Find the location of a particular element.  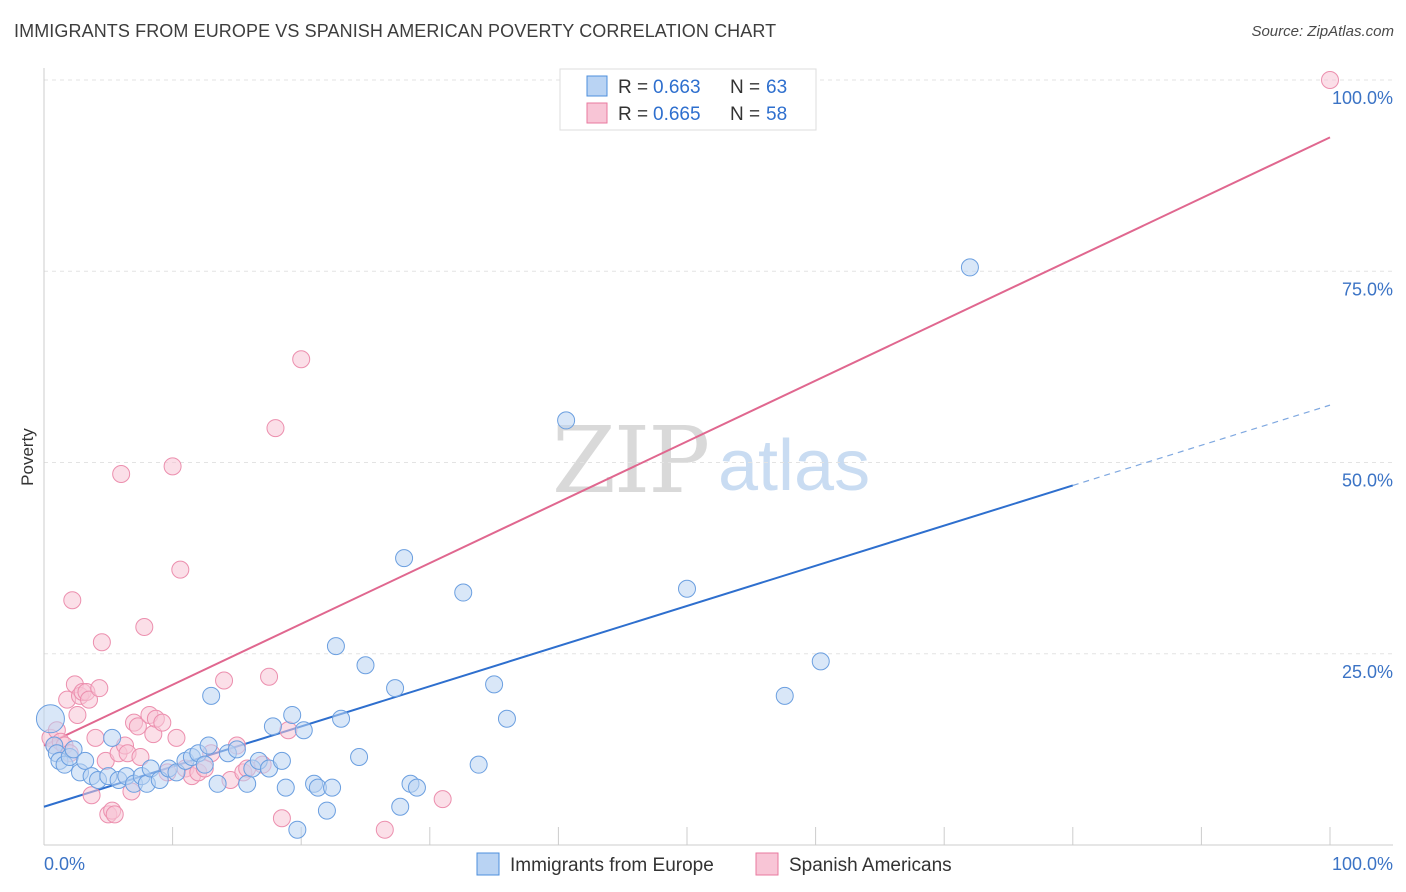

legend-n-value-pink: 58 is located at coordinates (776, 114).